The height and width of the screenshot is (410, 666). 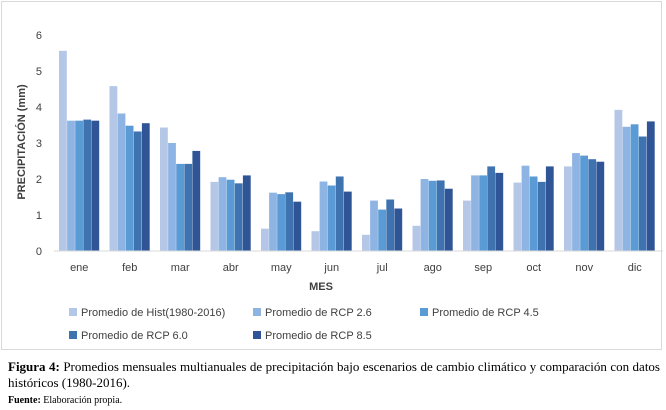 I want to click on caption-lead: Figura 4:, so click(x=34, y=366).